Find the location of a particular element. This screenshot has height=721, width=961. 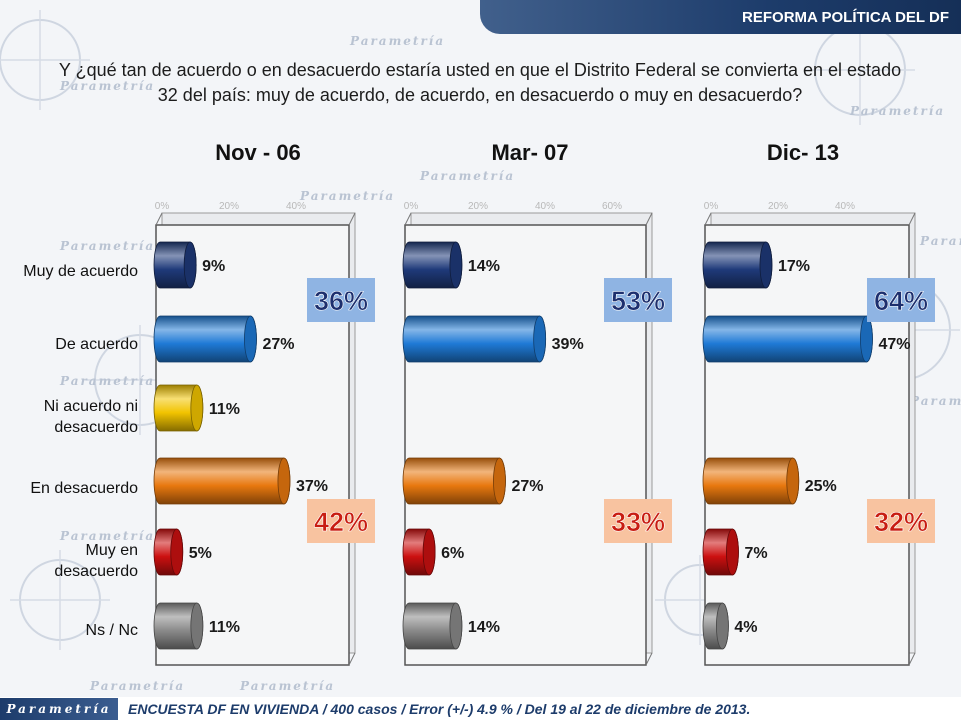

data-label: 6% is located at coordinates (452, 553).